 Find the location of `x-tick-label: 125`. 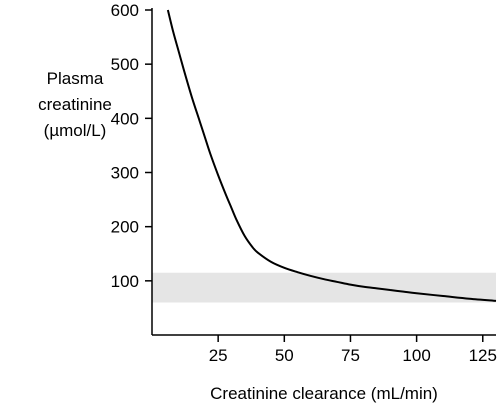

x-tick-label: 125 is located at coordinates (483, 355).